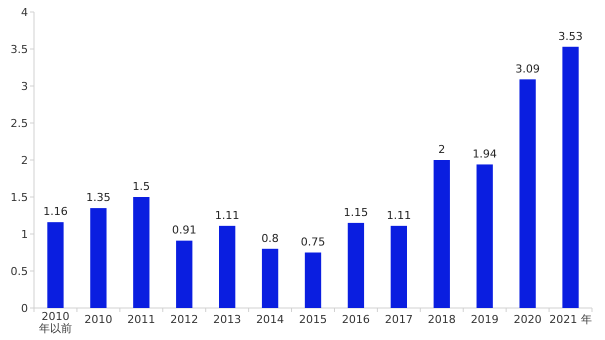 The width and height of the screenshot is (605, 340). I want to click on data-label: 3.53, so click(570, 36).